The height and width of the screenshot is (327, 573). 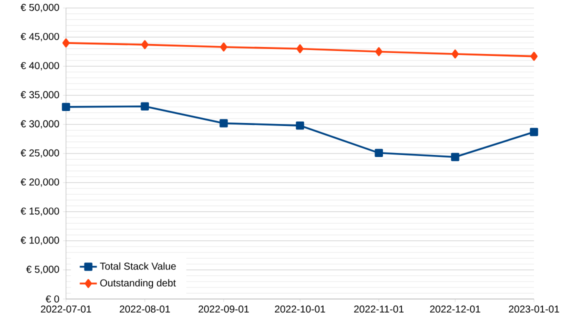 I want to click on legend-label: Total Stack Value, so click(x=138, y=266).